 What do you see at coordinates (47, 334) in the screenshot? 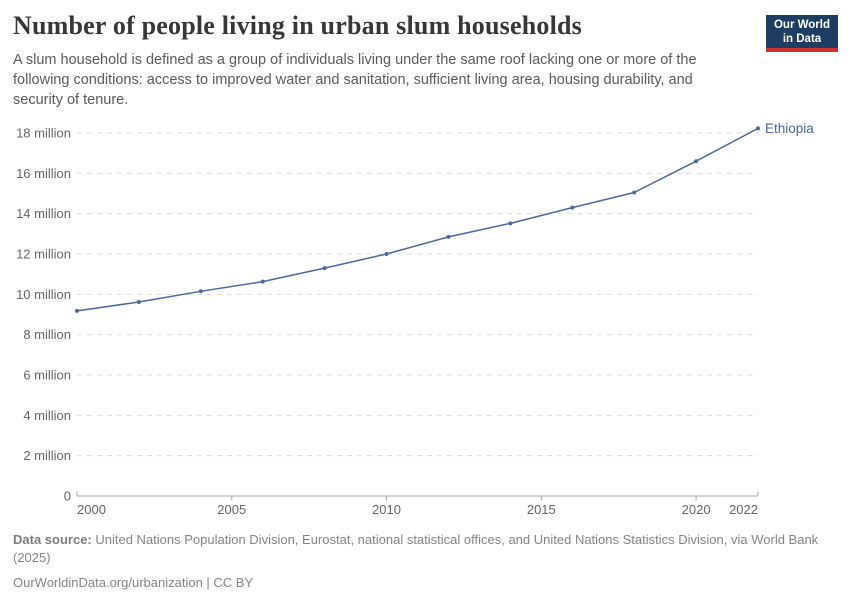
I see `y-axis-label: 8 million` at bounding box center [47, 334].